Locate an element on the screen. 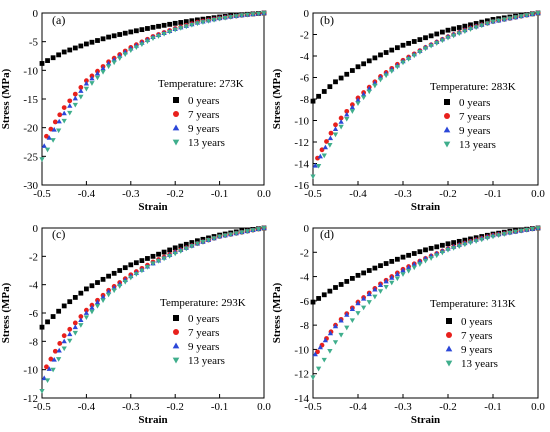 Image resolution: width=550 pixels, height=432 pixels. y-tick-label: -2 is located at coordinates (33, 257).